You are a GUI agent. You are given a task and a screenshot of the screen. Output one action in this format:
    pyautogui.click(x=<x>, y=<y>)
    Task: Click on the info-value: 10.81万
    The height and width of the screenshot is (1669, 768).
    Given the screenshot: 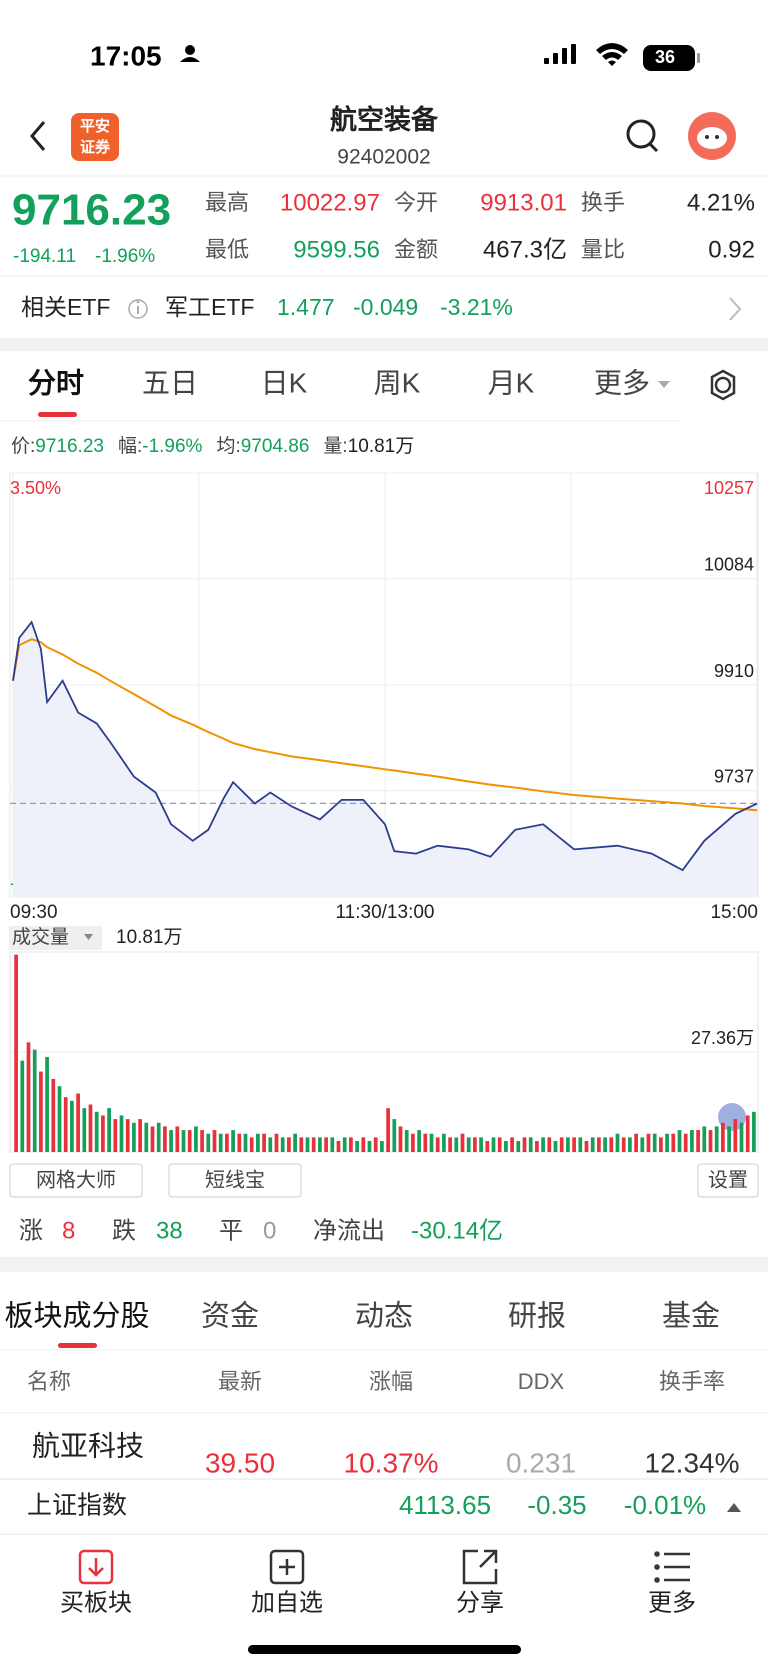 What is the action you would take?
    pyautogui.click(x=381, y=446)
    